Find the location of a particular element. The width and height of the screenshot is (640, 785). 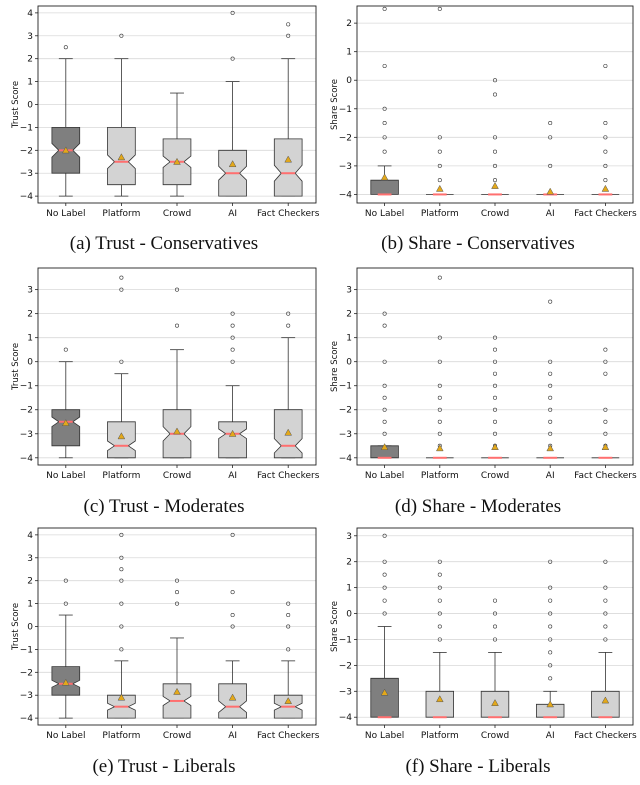

y-tick-label: −3 is located at coordinates (26, 435).